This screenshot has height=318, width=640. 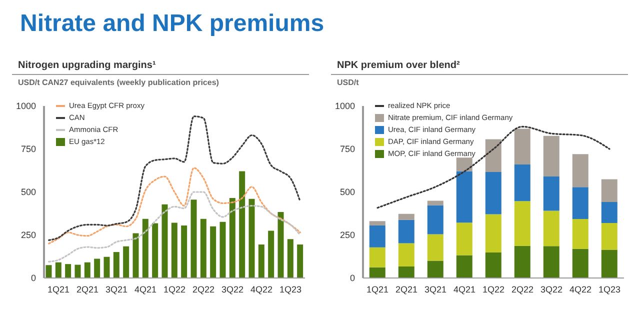 What do you see at coordinates (160, 67) in the screenshot?
I see `chart-title: Nitrogen upgrading margins¹` at bounding box center [160, 67].